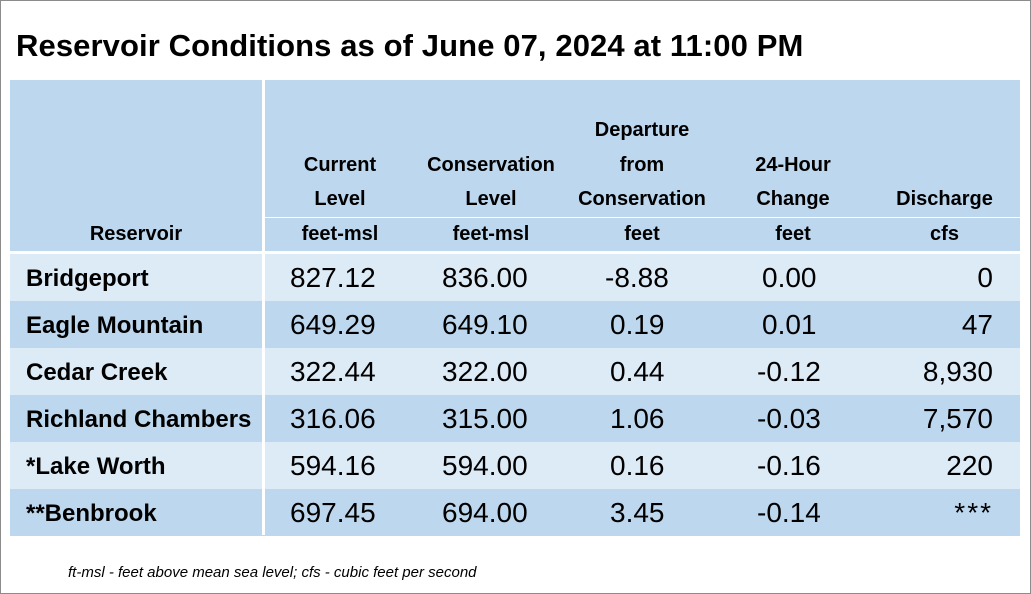  What do you see at coordinates (642, 130) in the screenshot?
I see `header-line: Departure` at bounding box center [642, 130].